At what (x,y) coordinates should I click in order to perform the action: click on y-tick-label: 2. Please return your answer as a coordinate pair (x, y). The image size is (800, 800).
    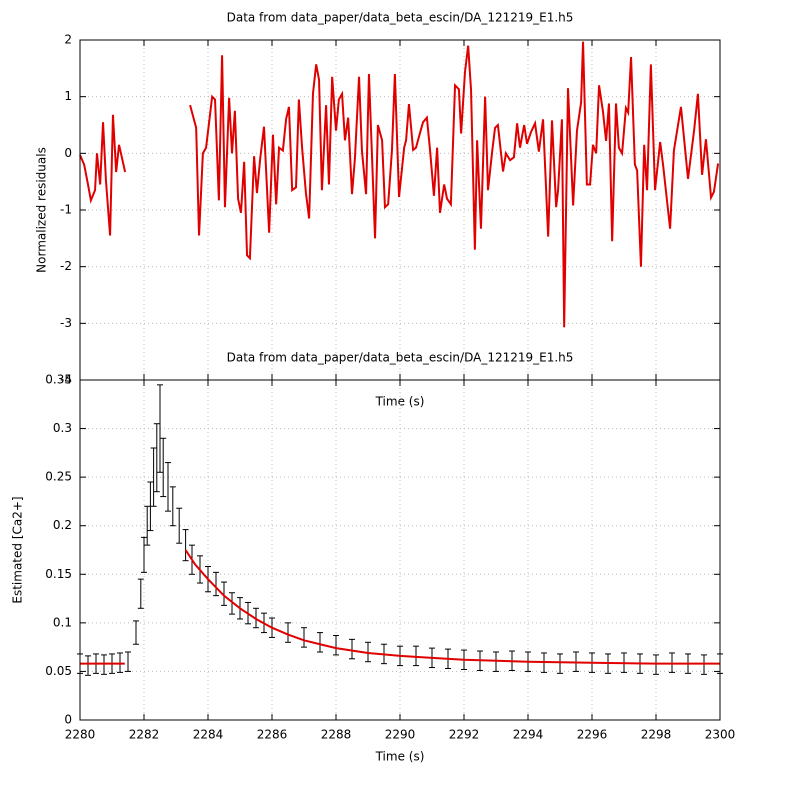
    Looking at the image, I should click on (68, 40).